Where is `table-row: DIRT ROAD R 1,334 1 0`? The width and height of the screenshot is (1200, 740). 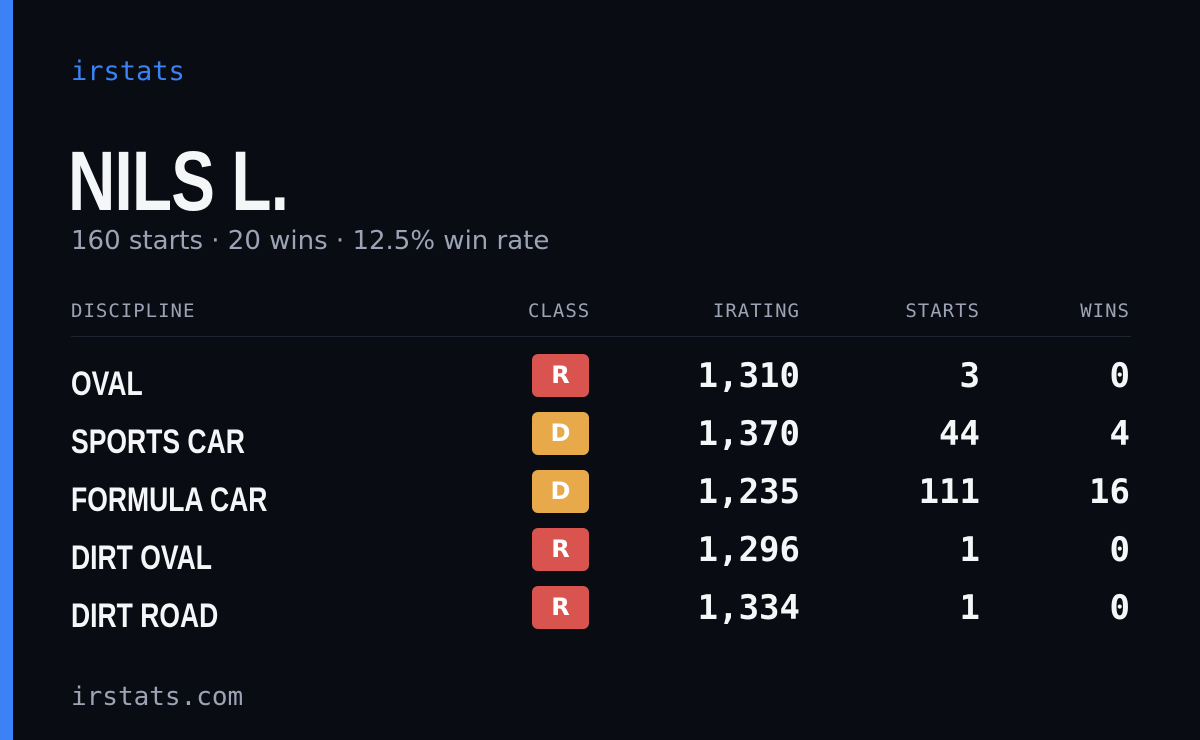 table-row: DIRT ROAD R 1,334 1 0 is located at coordinates (601, 611).